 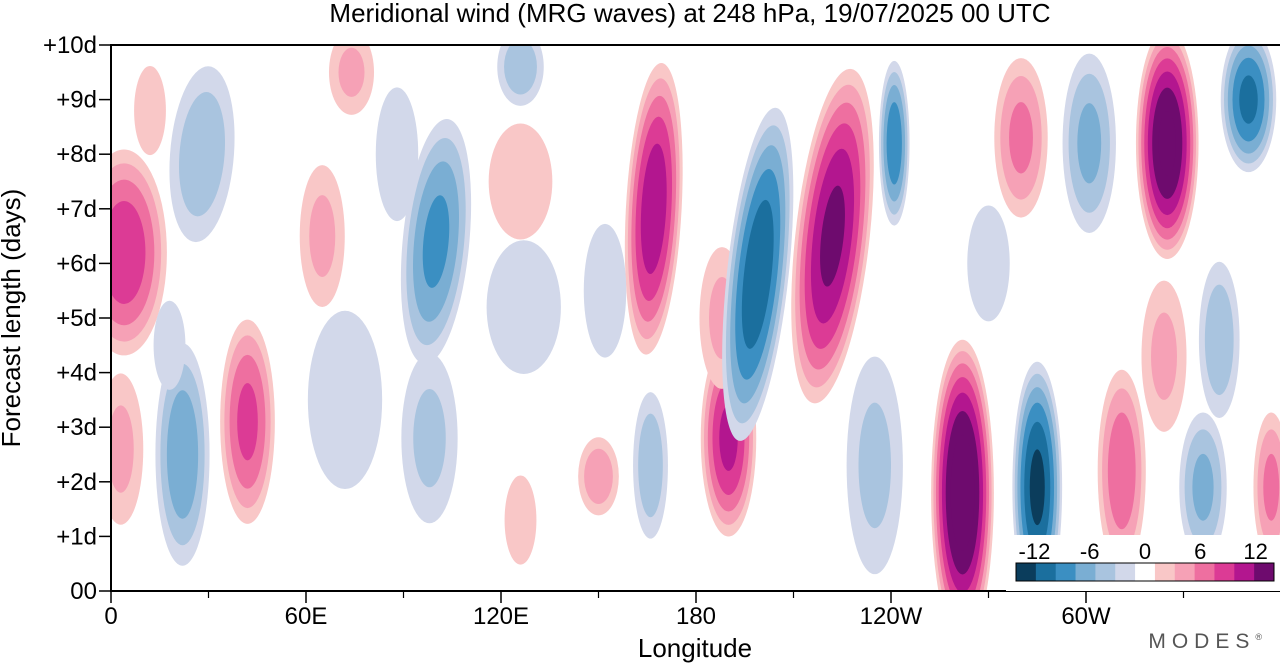 What do you see at coordinates (1205, 642) in the screenshot?
I see `modes-logo: MODES®` at bounding box center [1205, 642].